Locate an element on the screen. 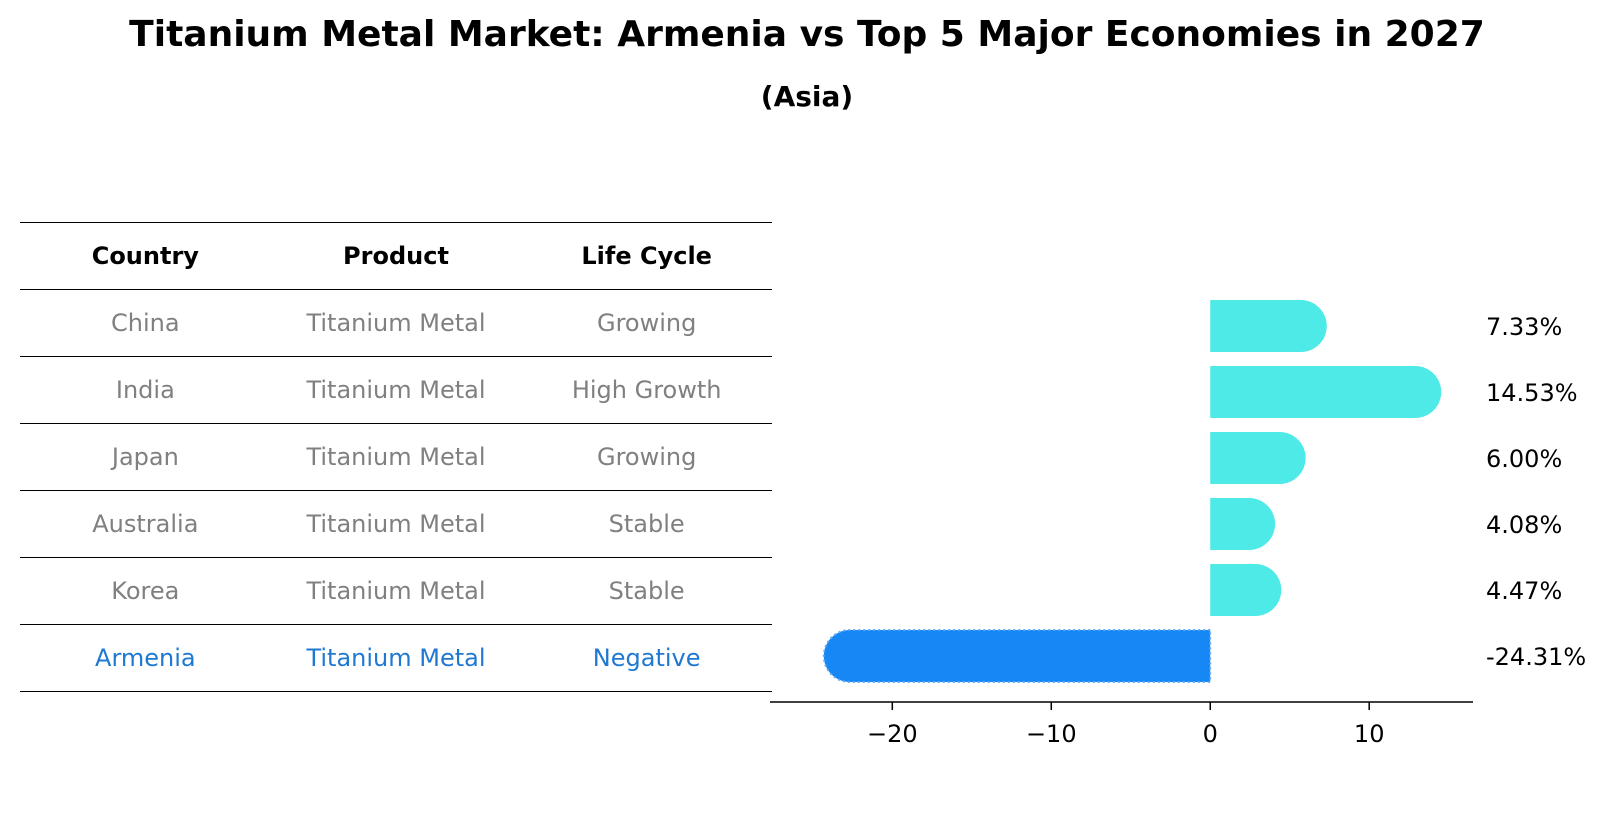  table-row-highlight: Armenia Titanium Metal Negative is located at coordinates (396, 658).